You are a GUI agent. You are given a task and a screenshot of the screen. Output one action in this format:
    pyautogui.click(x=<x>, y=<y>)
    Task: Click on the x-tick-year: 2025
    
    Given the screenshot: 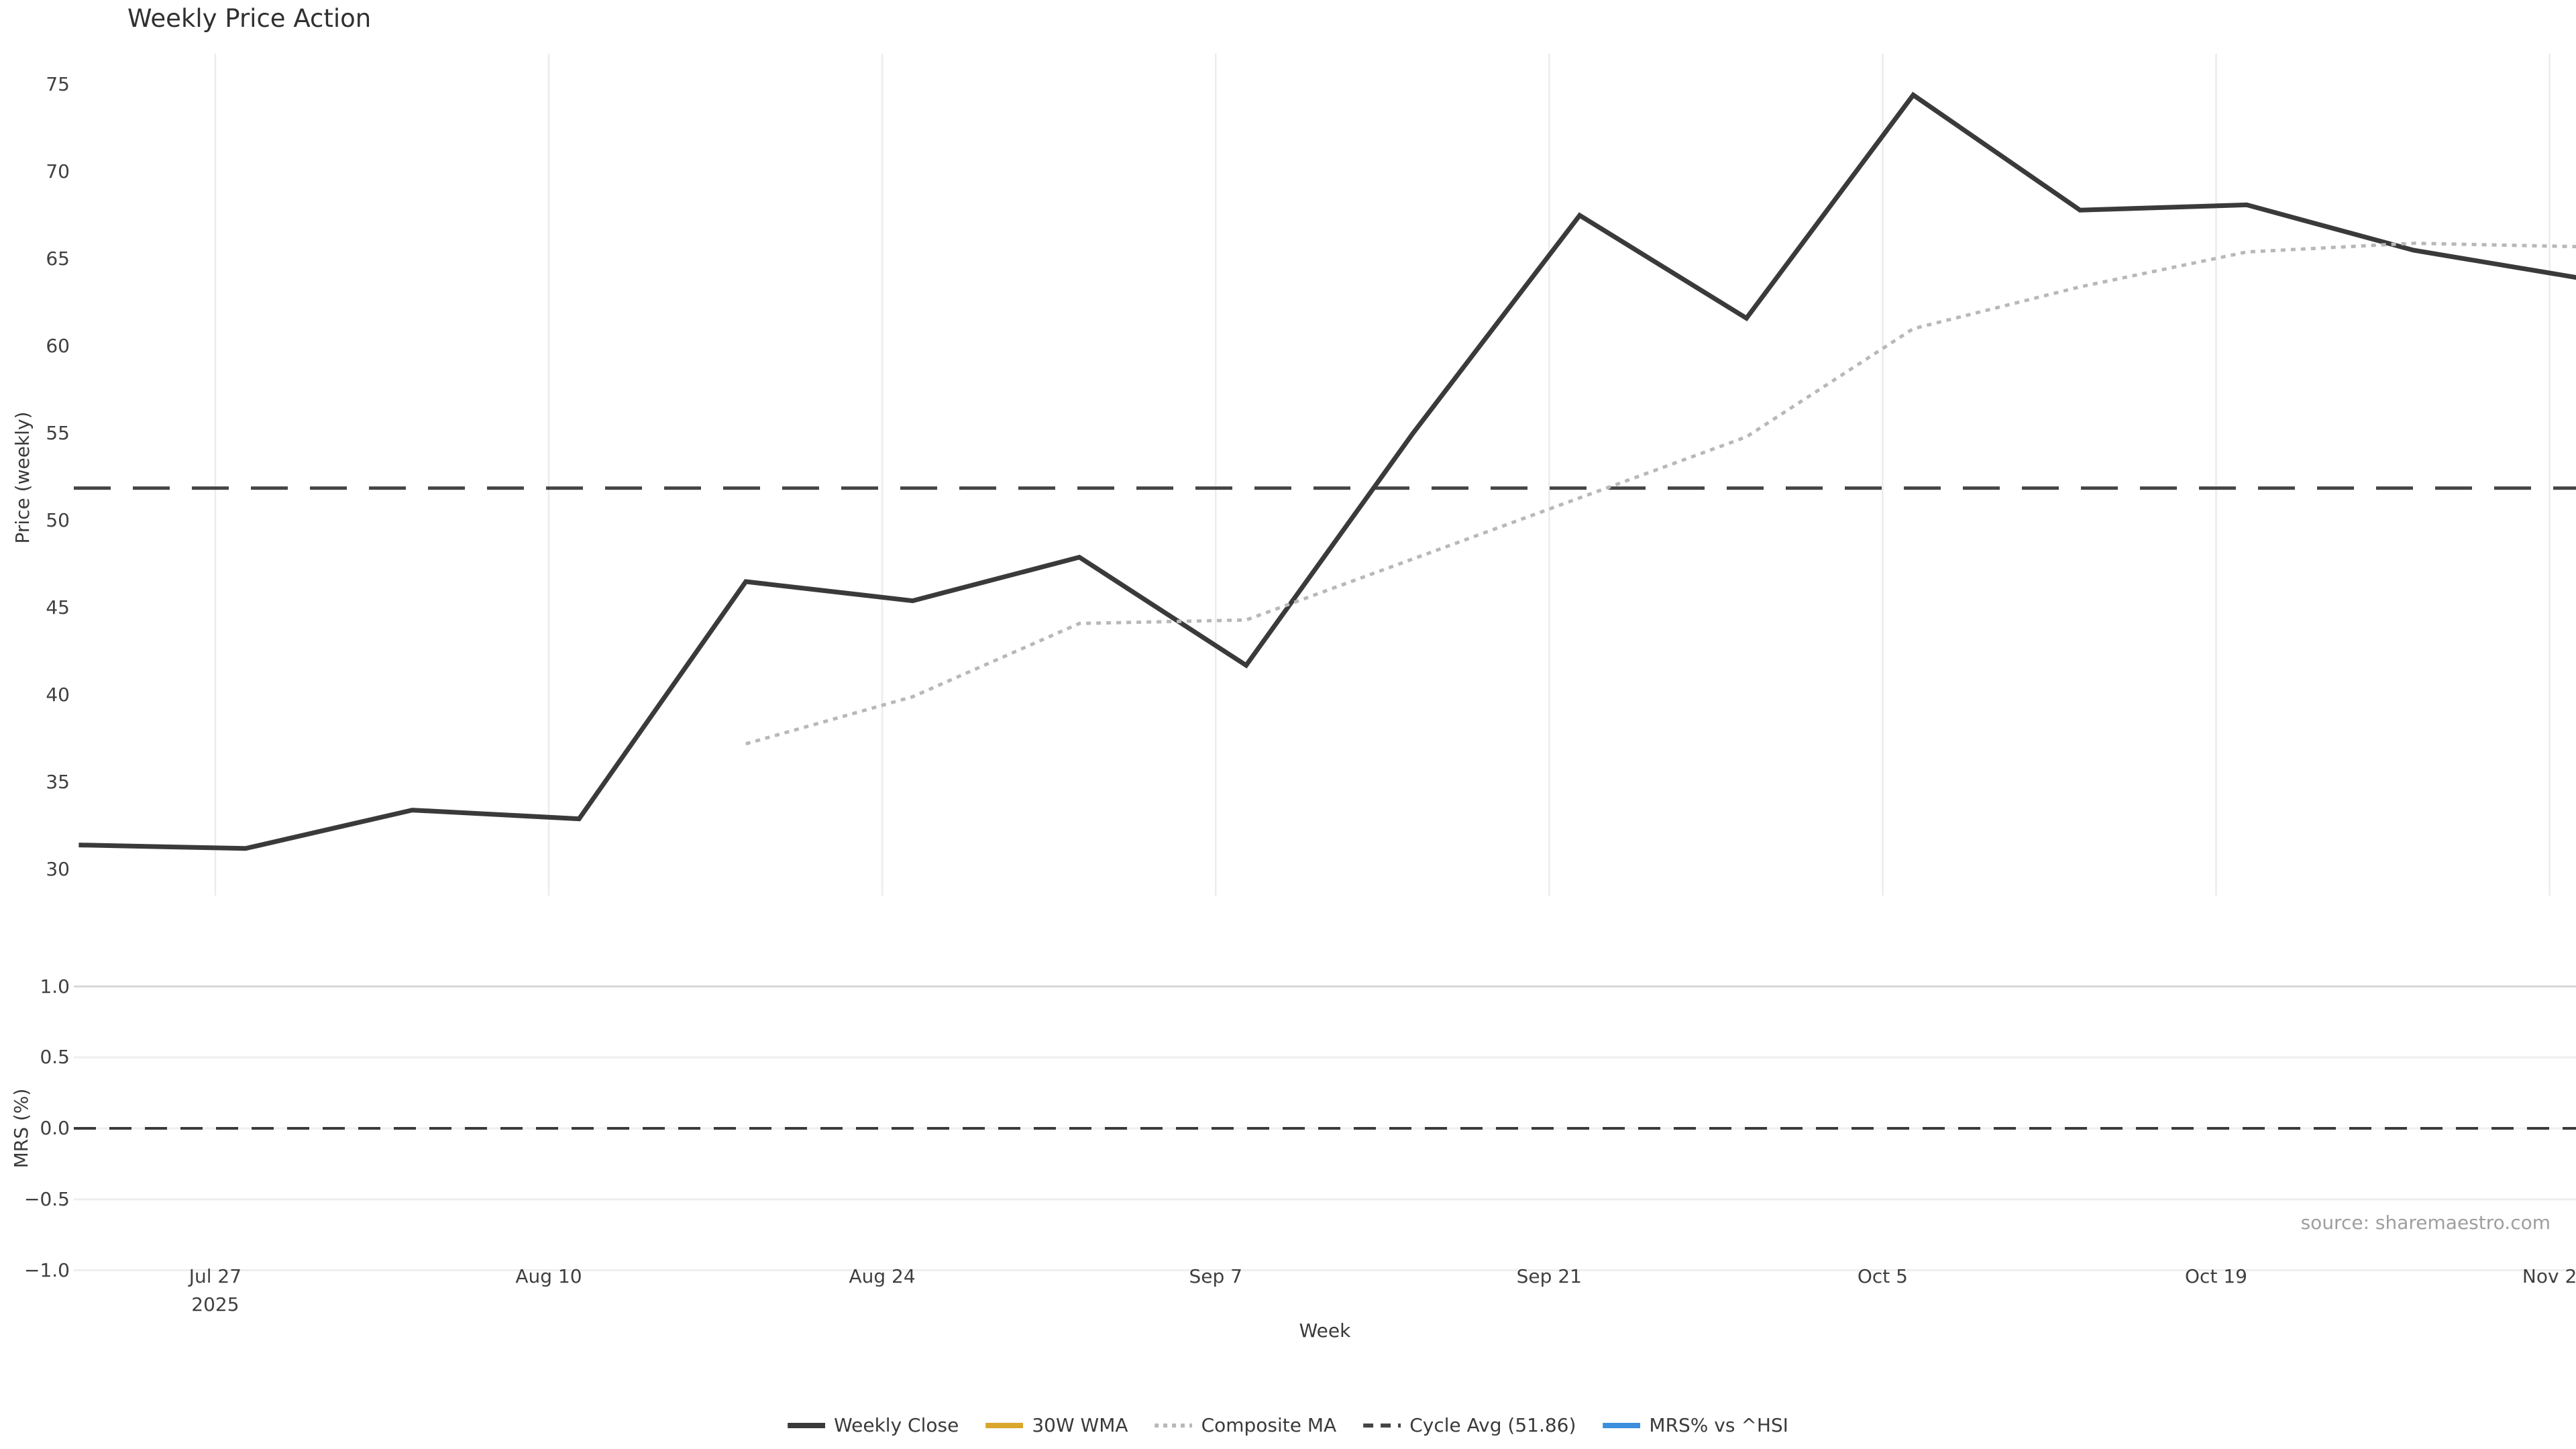 What is the action you would take?
    pyautogui.click(x=215, y=1304)
    